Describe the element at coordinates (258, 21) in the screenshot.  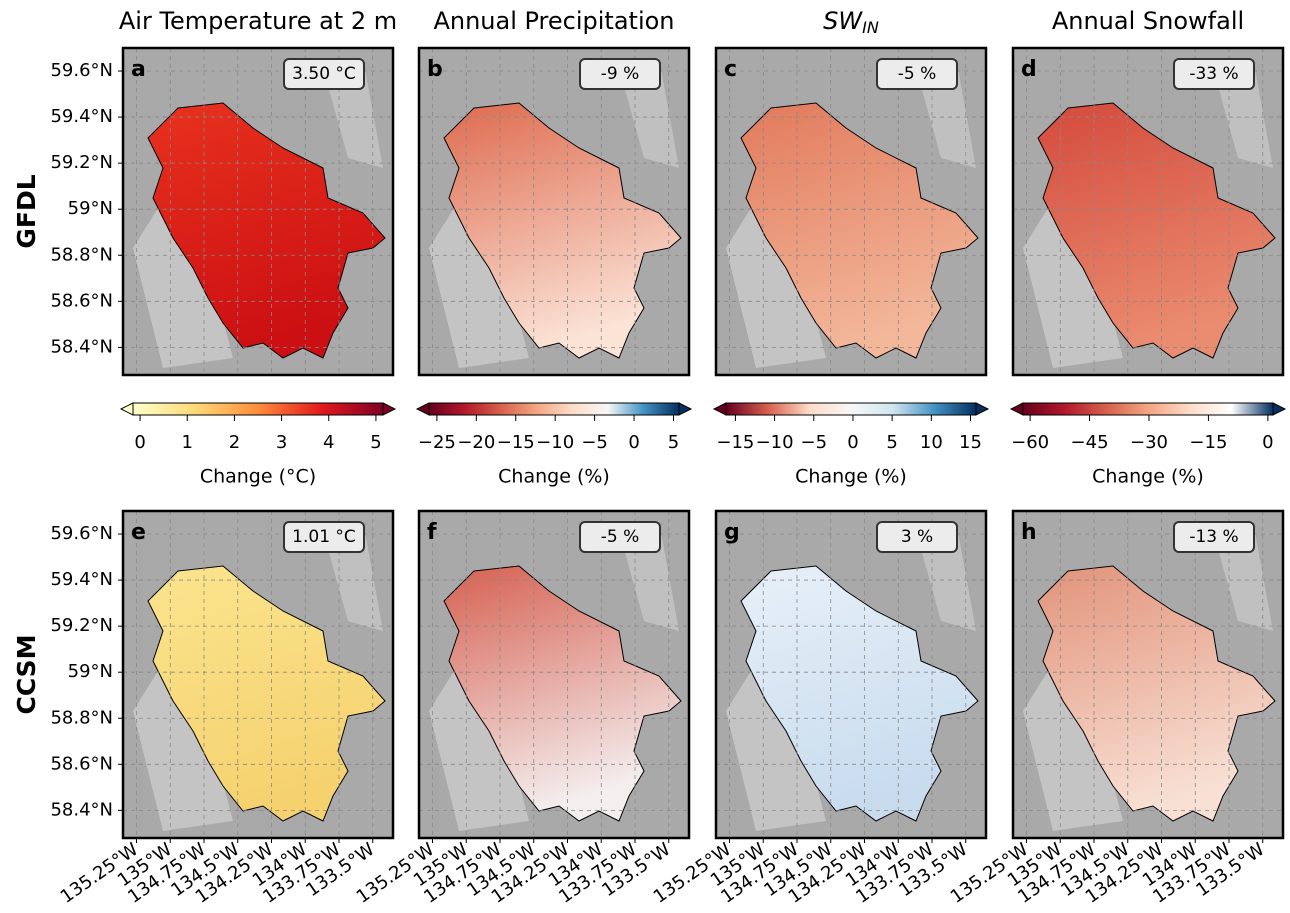
I see `column-title-text: Air Temperature at 2 m` at that location.